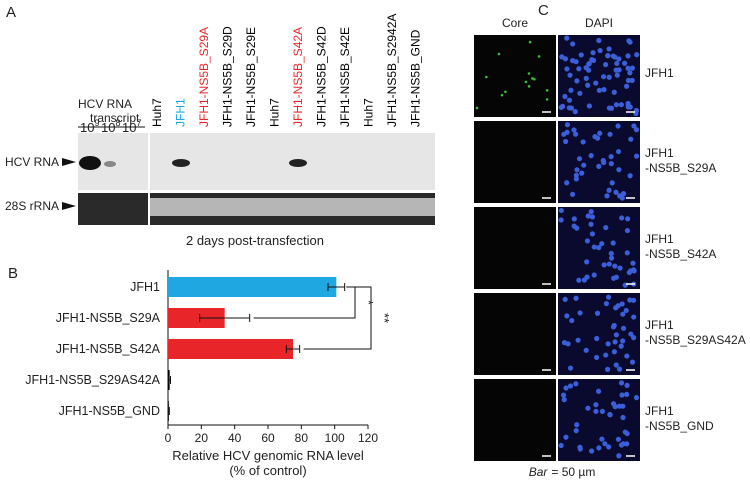  I want to click on panel-label: B, so click(13, 273).